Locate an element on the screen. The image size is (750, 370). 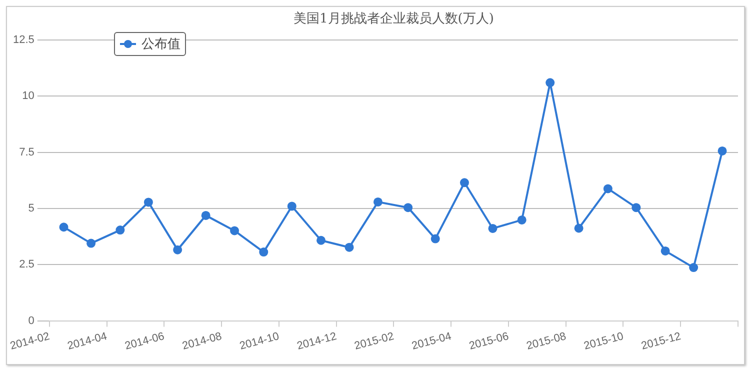
x-tick-label: 2014-12 is located at coordinates (317, 341).